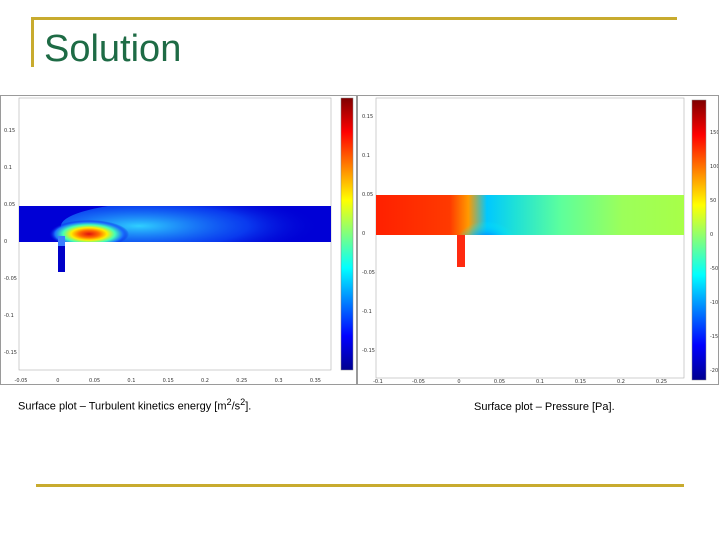 This screenshot has width=720, height=540. I want to click on tke-y-tick-label-1: 0.1, so click(8, 168).